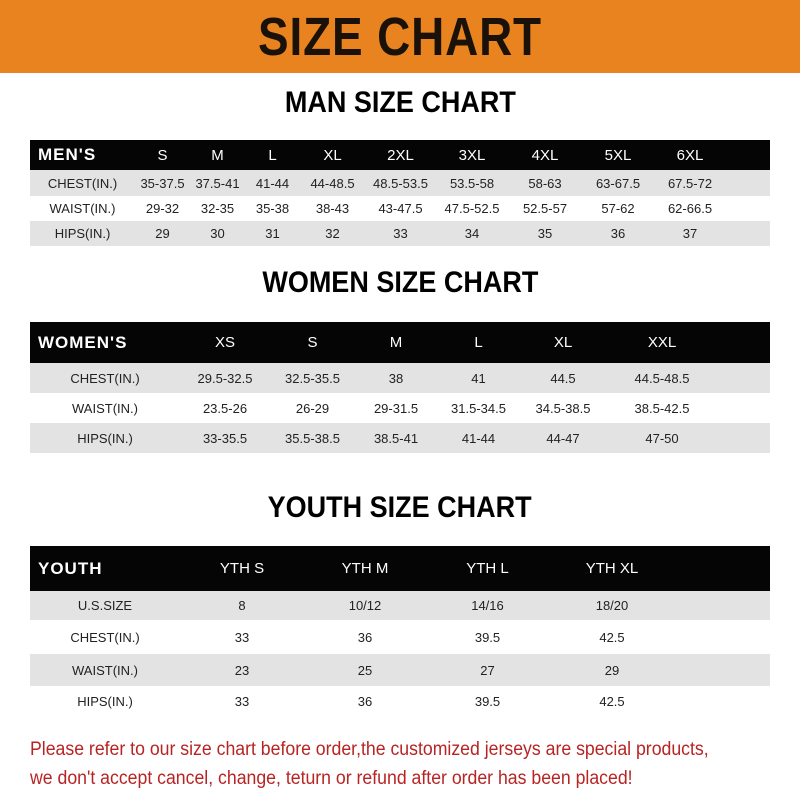 The width and height of the screenshot is (800, 800). What do you see at coordinates (225, 438) in the screenshot?
I see `table-cell: 33-35.5` at bounding box center [225, 438].